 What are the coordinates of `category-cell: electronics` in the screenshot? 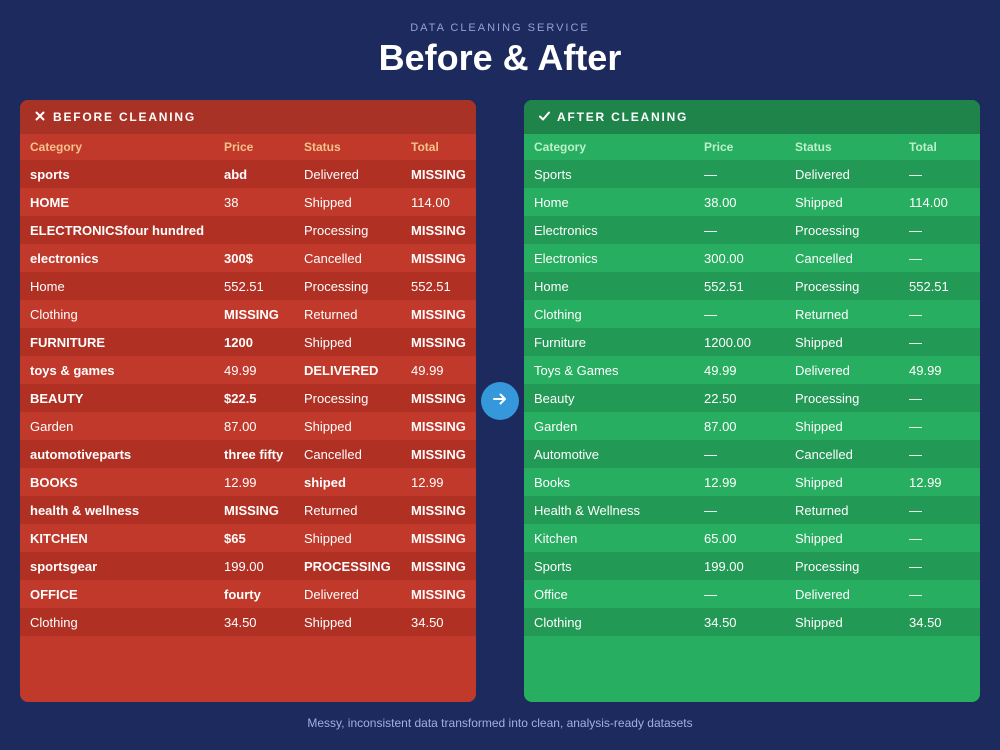 It's located at (64, 258).